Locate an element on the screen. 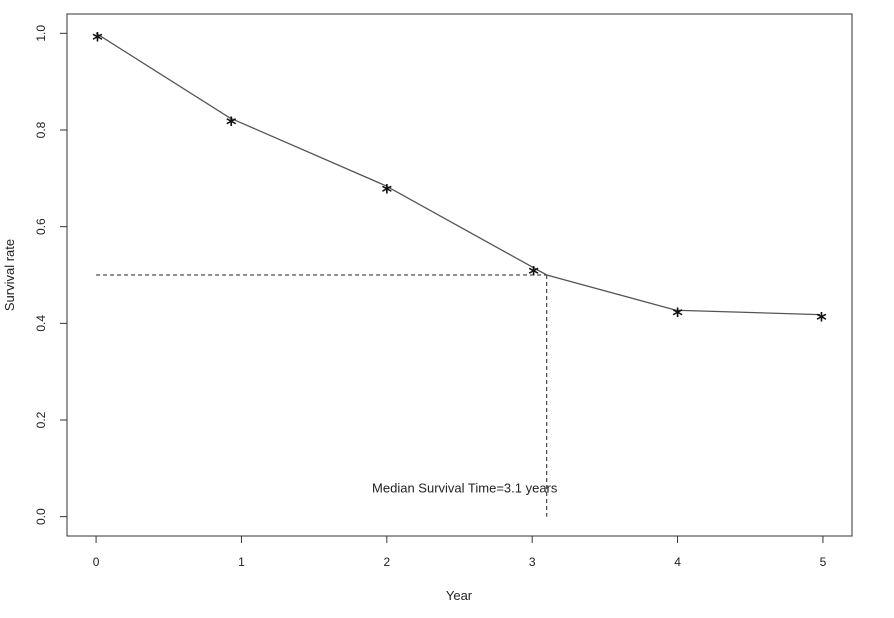  y-tick-label-3: 0.6 is located at coordinates (41, 226).